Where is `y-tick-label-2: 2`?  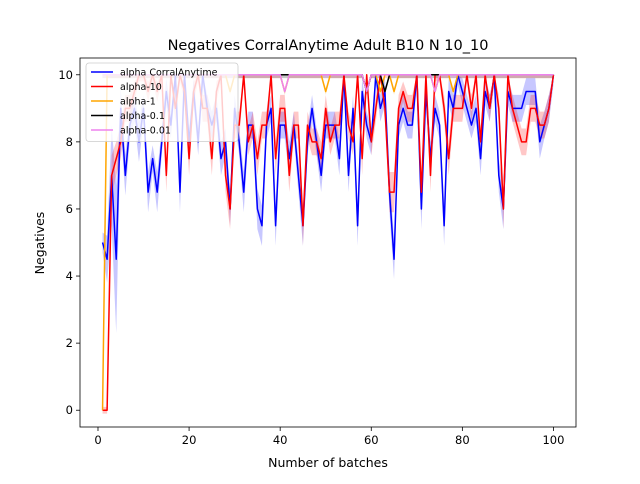 y-tick-label-2: 2 is located at coordinates (69, 343).